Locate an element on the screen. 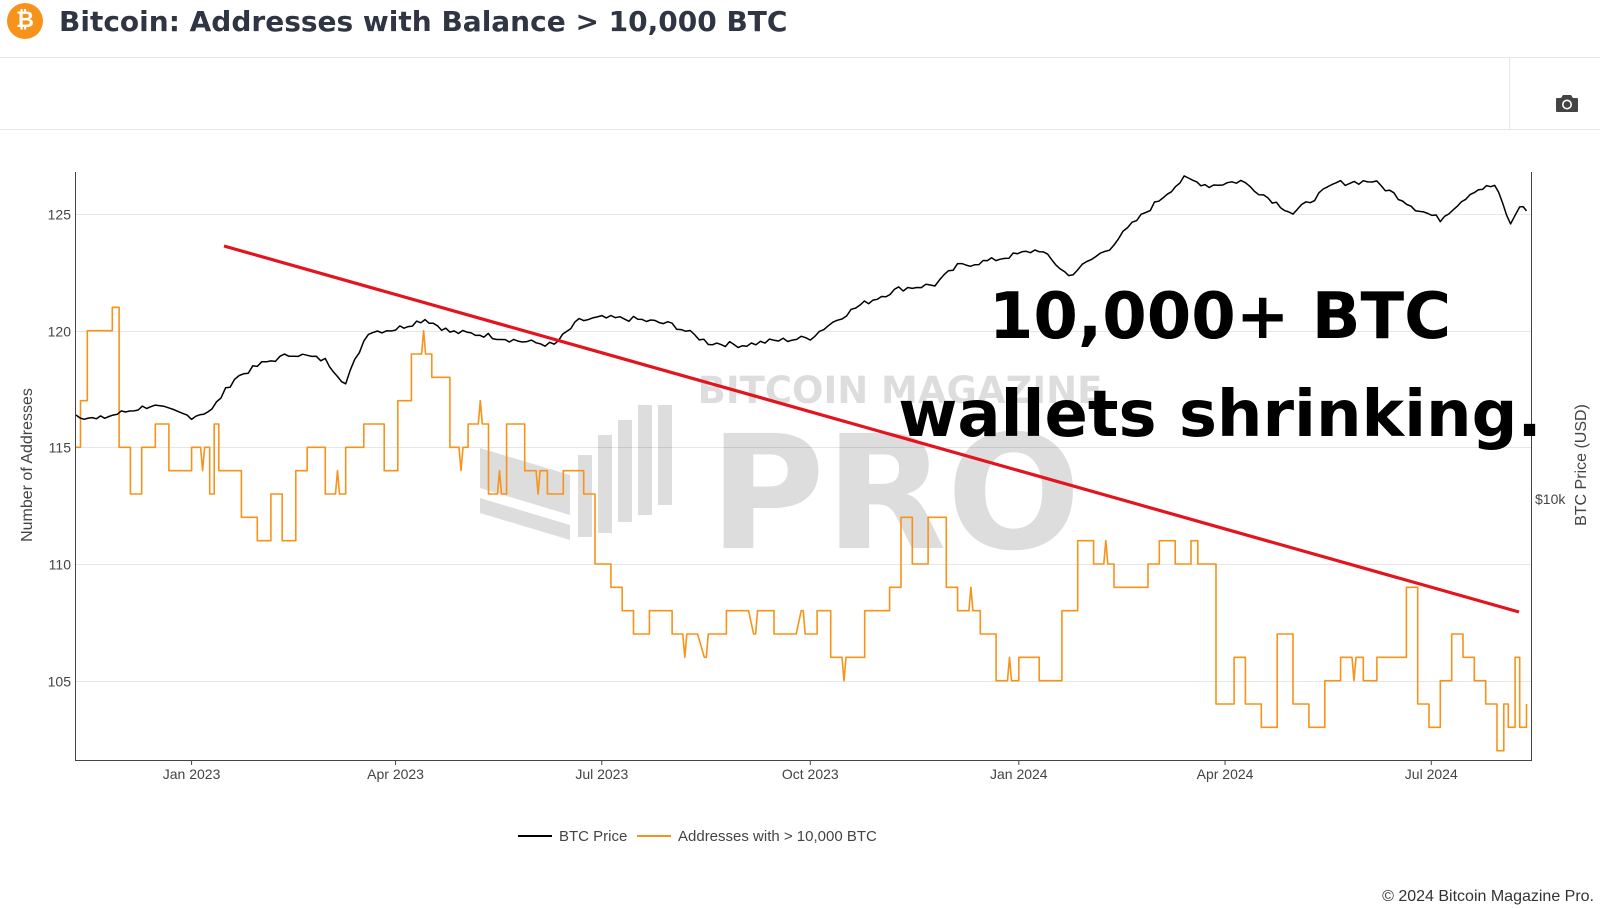  y2-axis-ticks: $10k is located at coordinates (1550, 499).